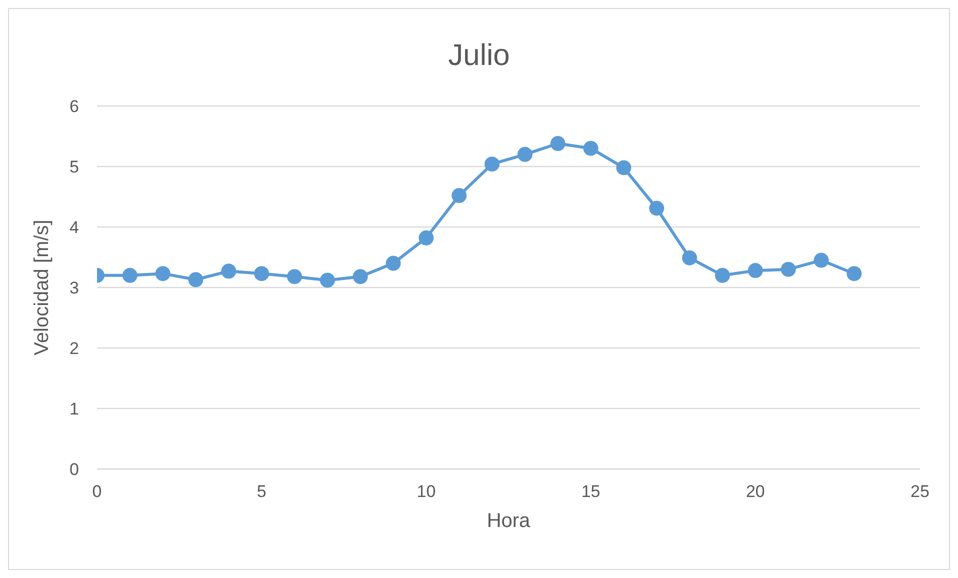 This screenshot has height=578, width=958. Describe the element at coordinates (42, 288) in the screenshot. I see `y-axis-title: Velocidad [m/s]` at that location.